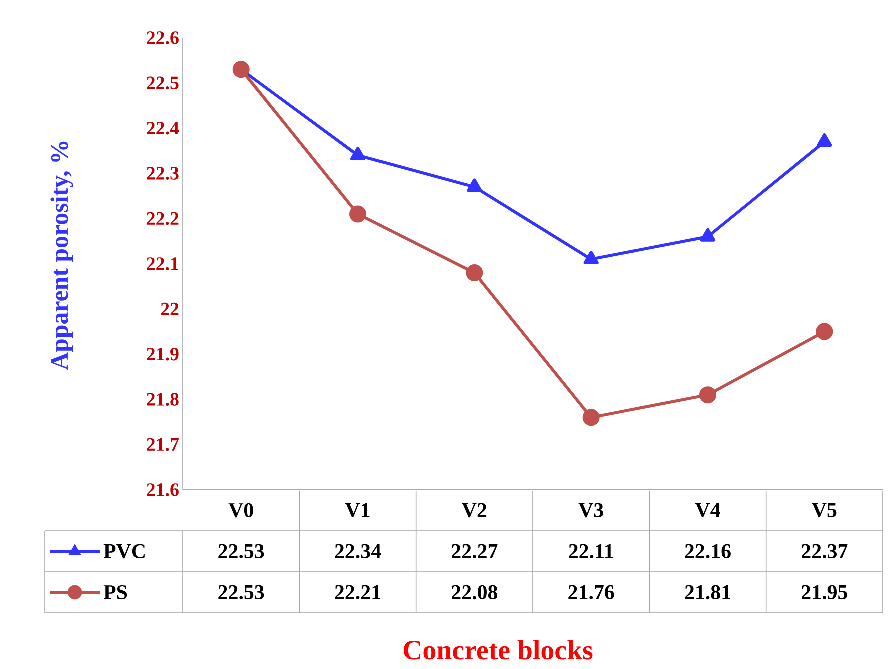  What do you see at coordinates (591, 551) in the screenshot?
I see `data-label: 22.11` at bounding box center [591, 551].